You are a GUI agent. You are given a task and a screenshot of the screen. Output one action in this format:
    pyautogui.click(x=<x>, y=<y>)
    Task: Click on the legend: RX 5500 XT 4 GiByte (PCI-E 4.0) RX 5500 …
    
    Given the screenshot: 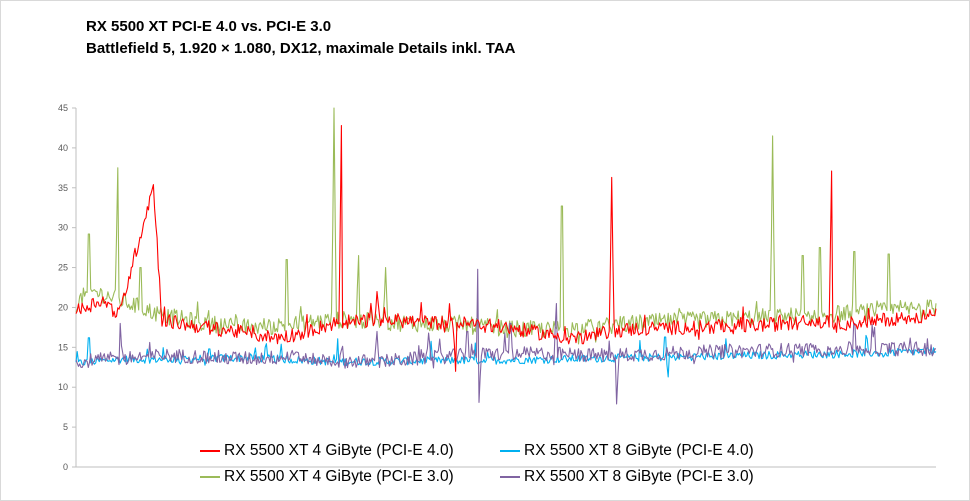 What is the action you would take?
    pyautogui.click(x=510, y=464)
    